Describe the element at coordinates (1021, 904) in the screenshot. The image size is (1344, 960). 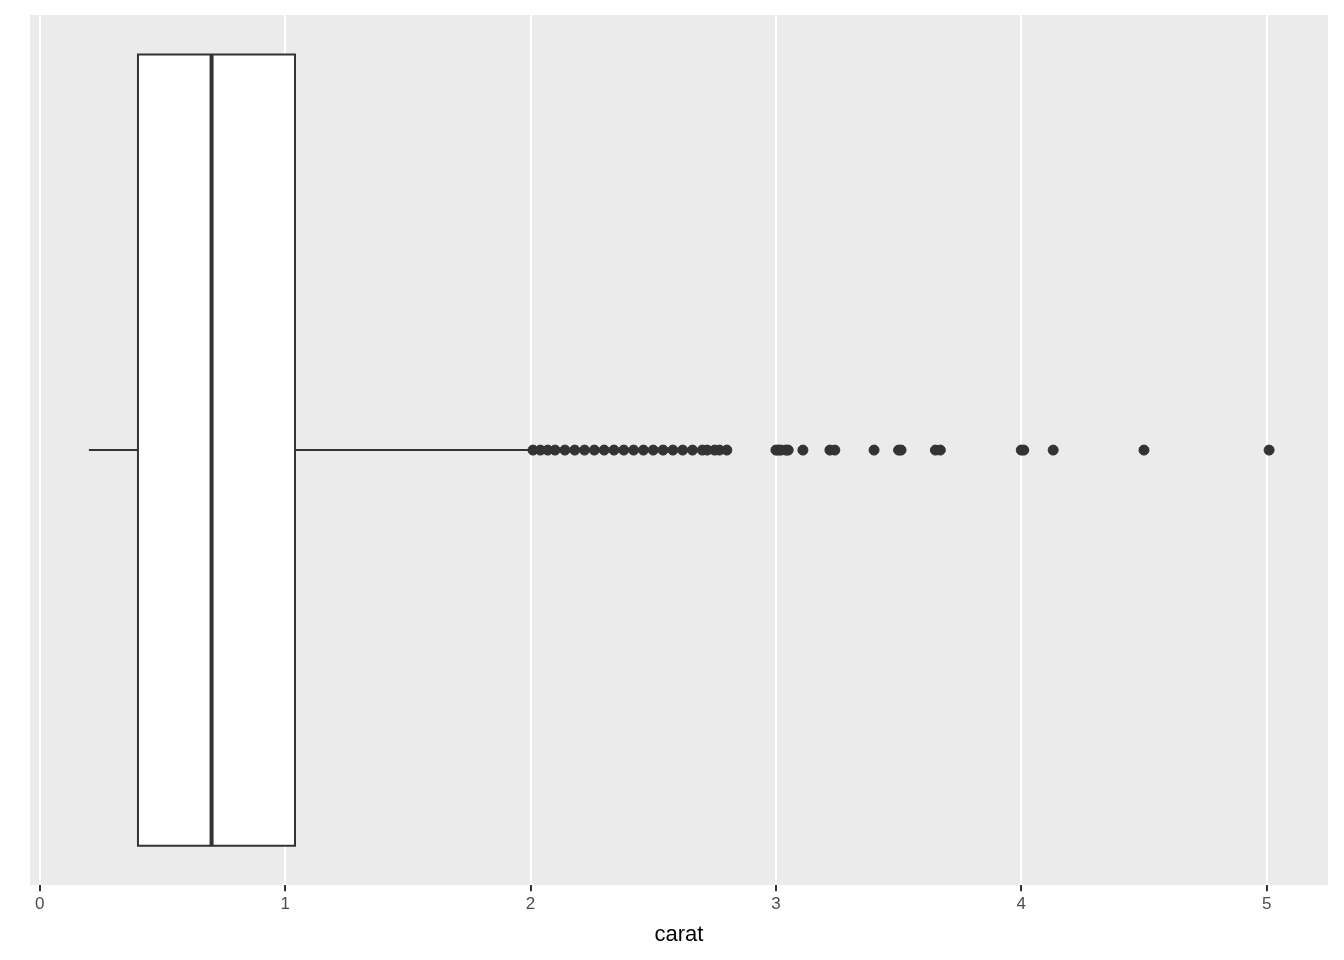
I see `x-tick-label: 4` at that location.